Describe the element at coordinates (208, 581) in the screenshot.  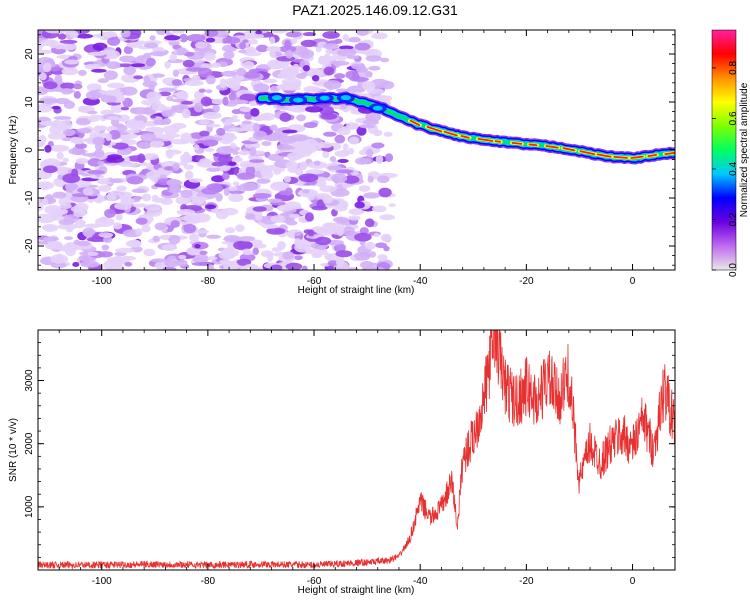
I see `snr-x-label: -80` at that location.